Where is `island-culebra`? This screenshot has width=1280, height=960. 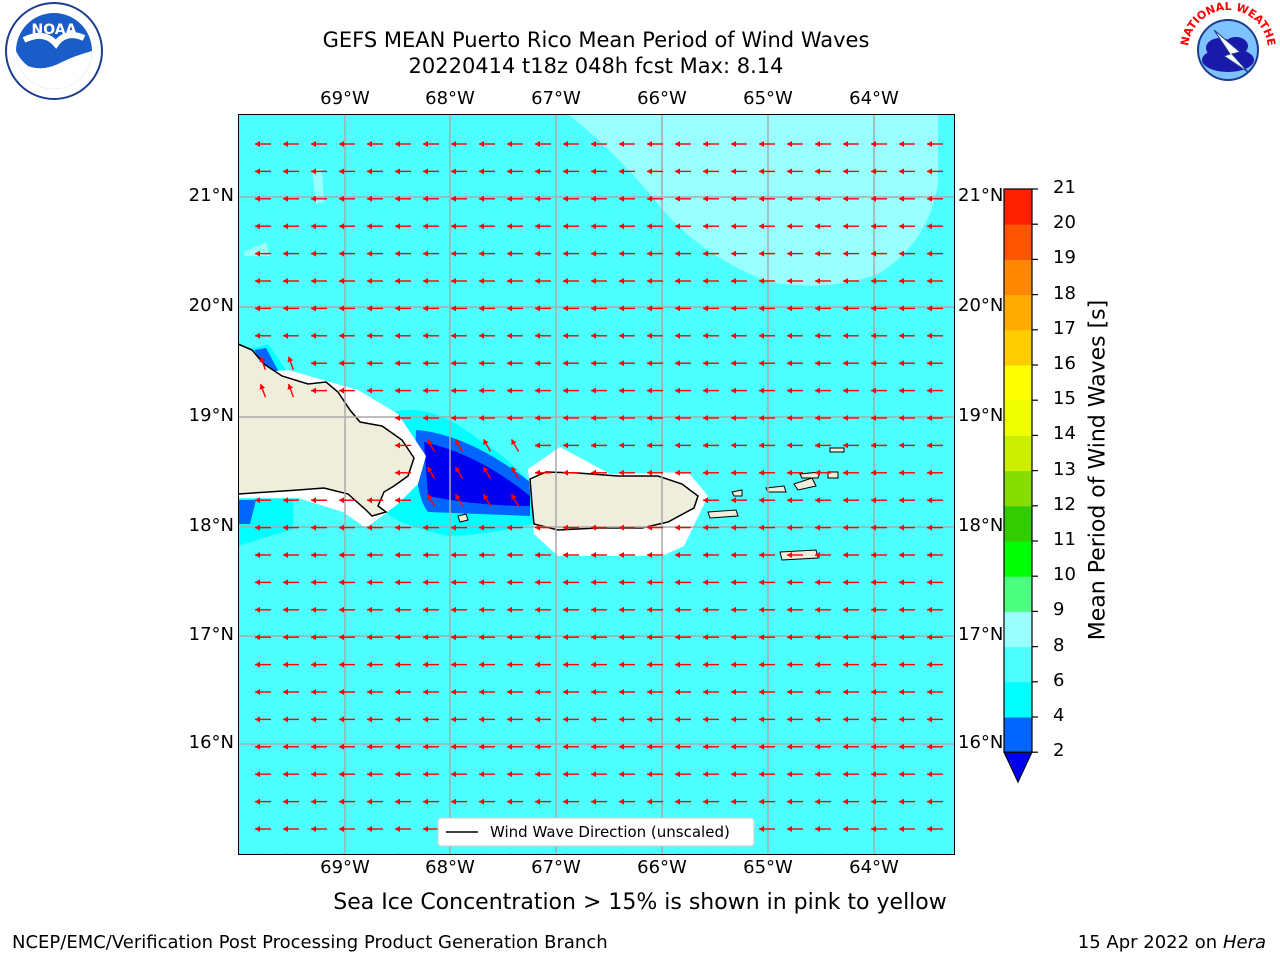 island-culebra is located at coordinates (737, 493).